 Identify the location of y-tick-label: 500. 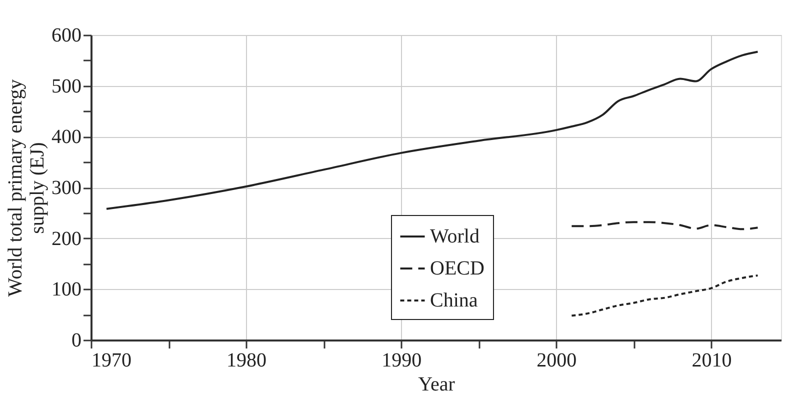
(67, 86).